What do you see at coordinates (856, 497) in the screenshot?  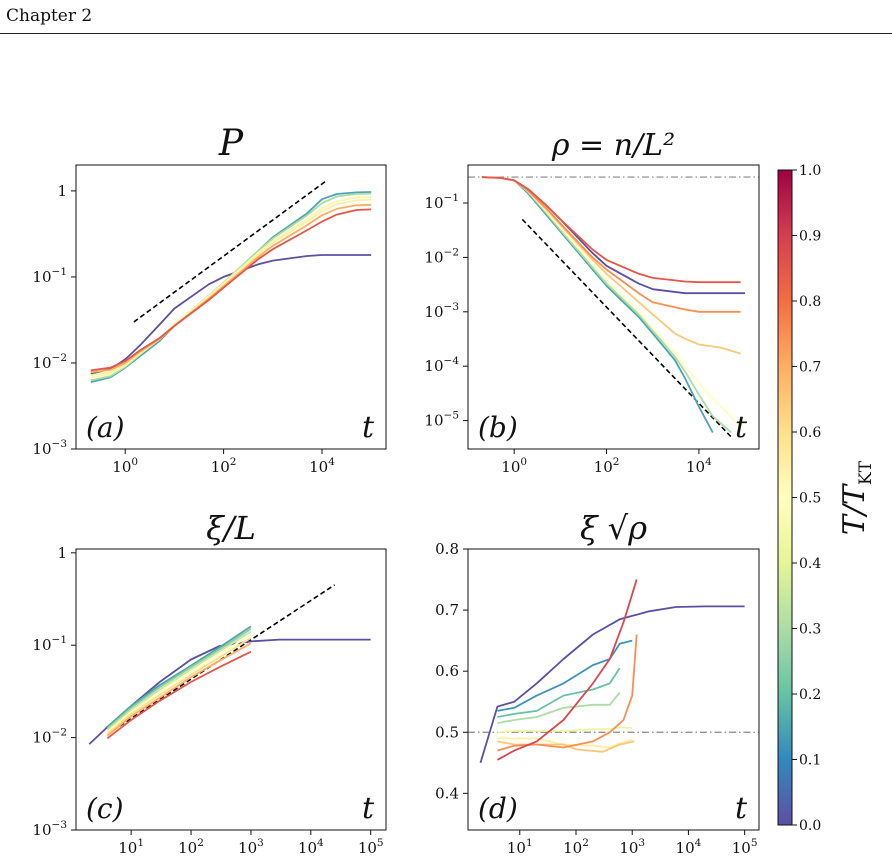 I see `colorbar-label: T/TKT` at bounding box center [856, 497].